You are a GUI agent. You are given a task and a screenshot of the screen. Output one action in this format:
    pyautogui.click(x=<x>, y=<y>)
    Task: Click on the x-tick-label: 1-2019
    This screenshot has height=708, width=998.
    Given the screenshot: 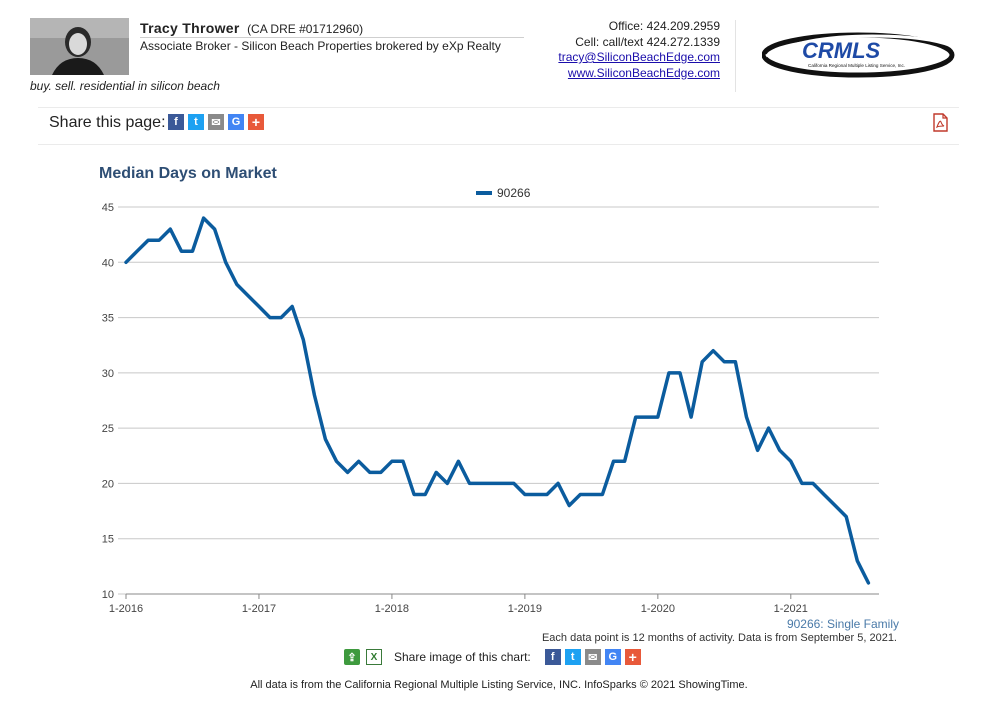 What is the action you would take?
    pyautogui.click(x=525, y=609)
    